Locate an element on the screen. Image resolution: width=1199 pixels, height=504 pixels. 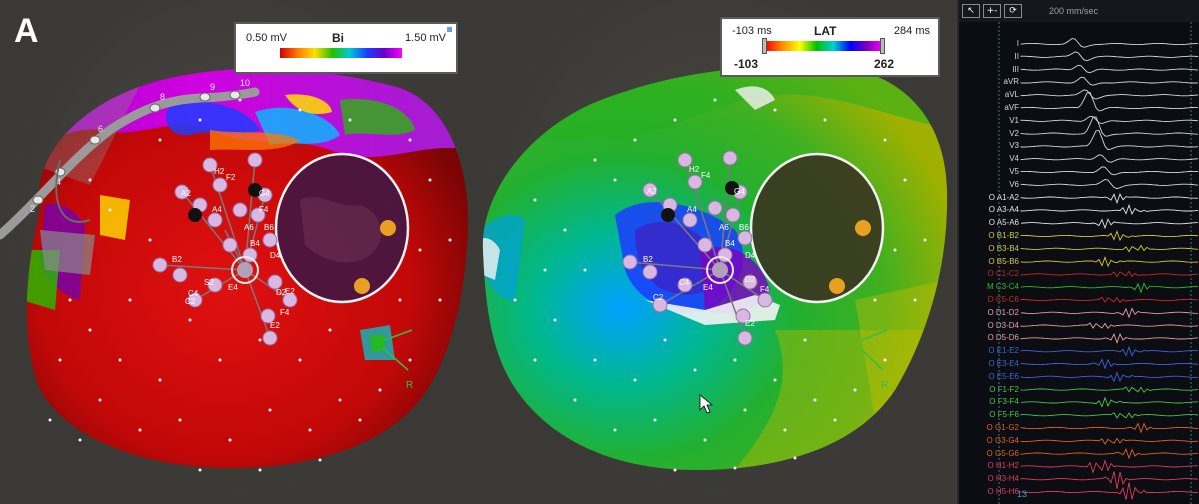
lead-label: O F1-F2 is located at coordinates (1004, 389).